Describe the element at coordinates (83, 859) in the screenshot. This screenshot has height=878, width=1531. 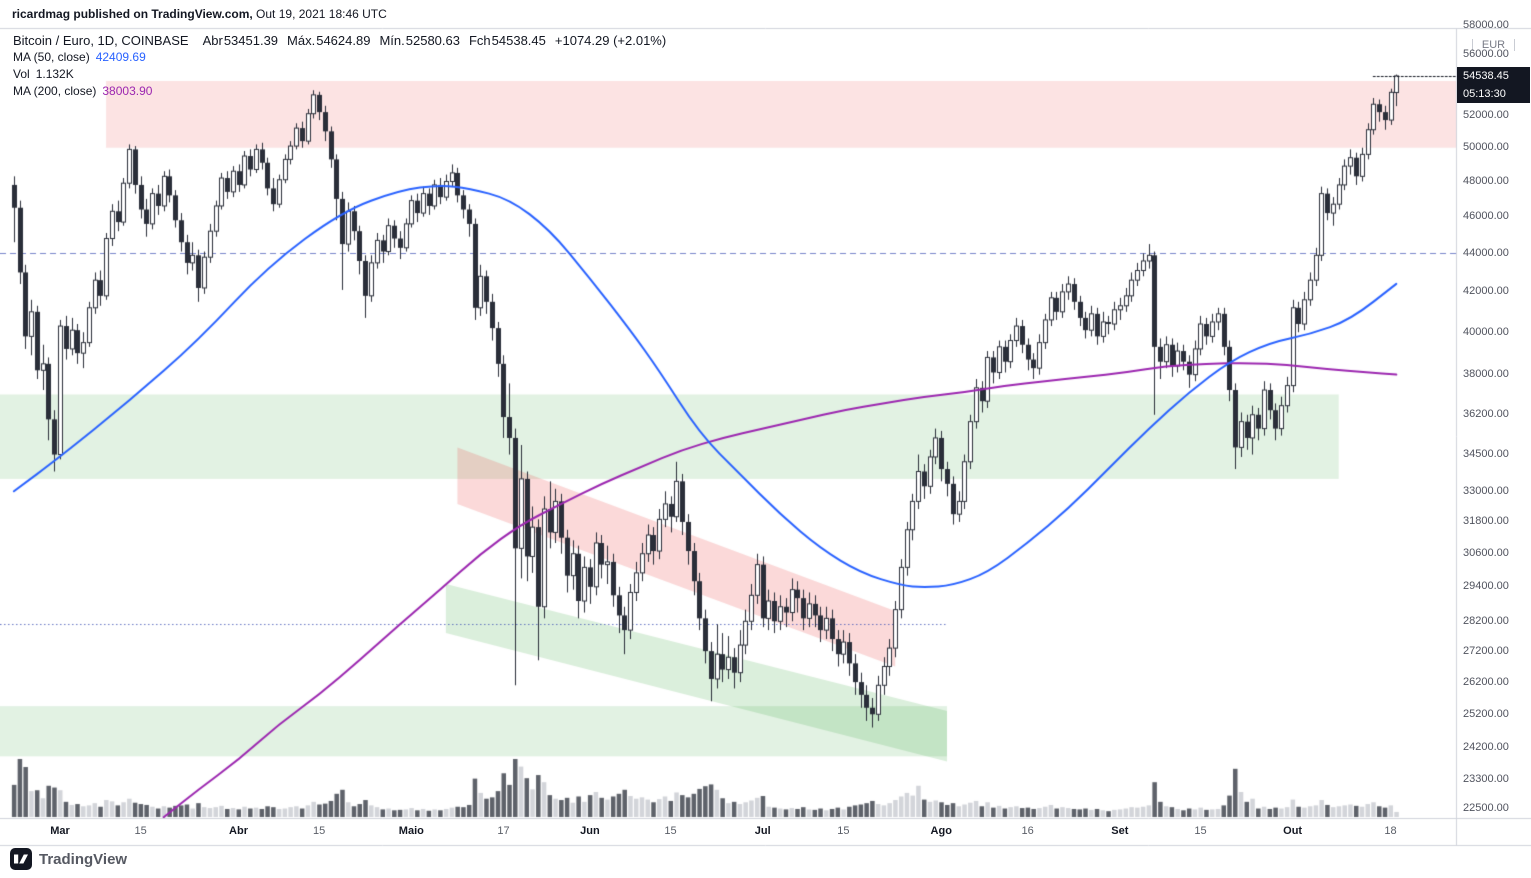
I see `tradingview-logo-text: TradingView` at that location.